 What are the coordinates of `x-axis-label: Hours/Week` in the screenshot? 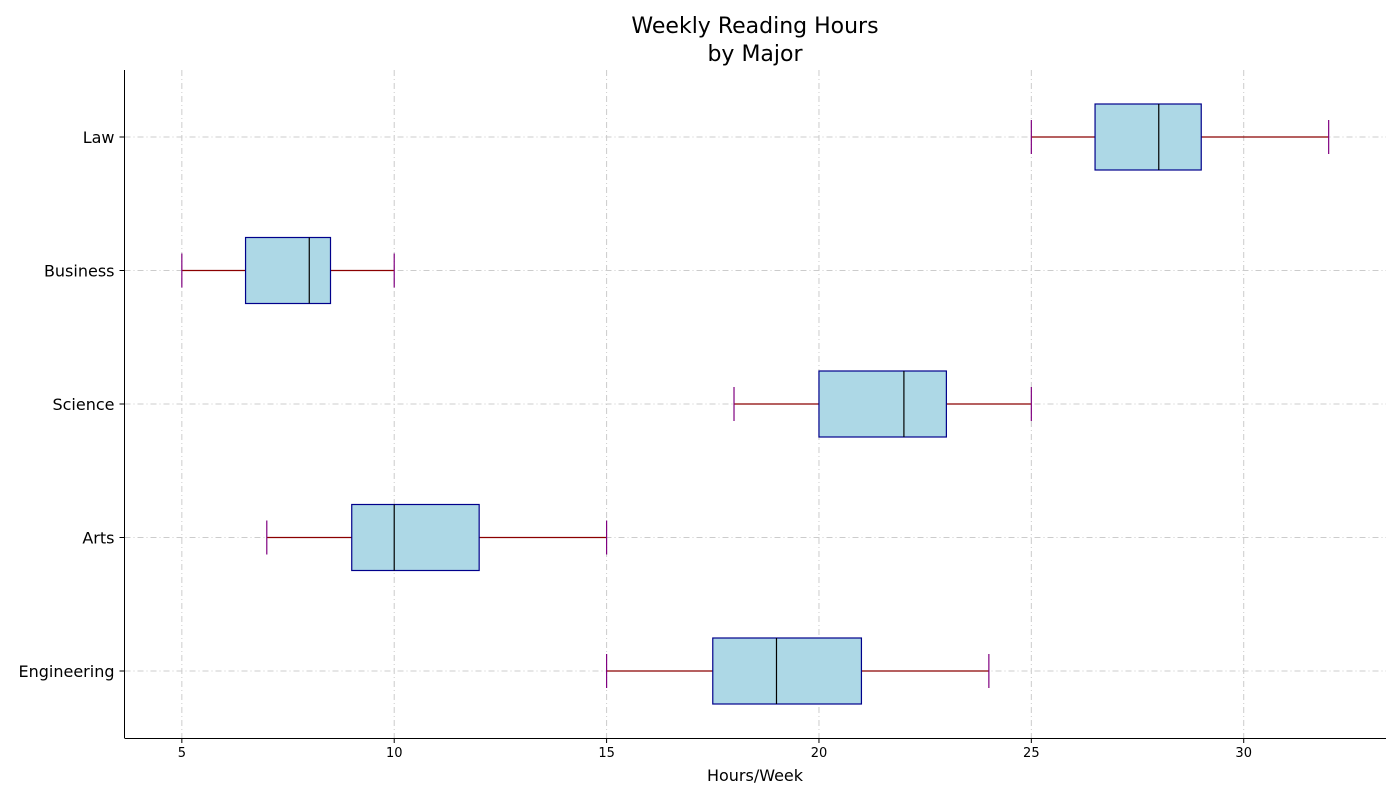 It's located at (755, 775).